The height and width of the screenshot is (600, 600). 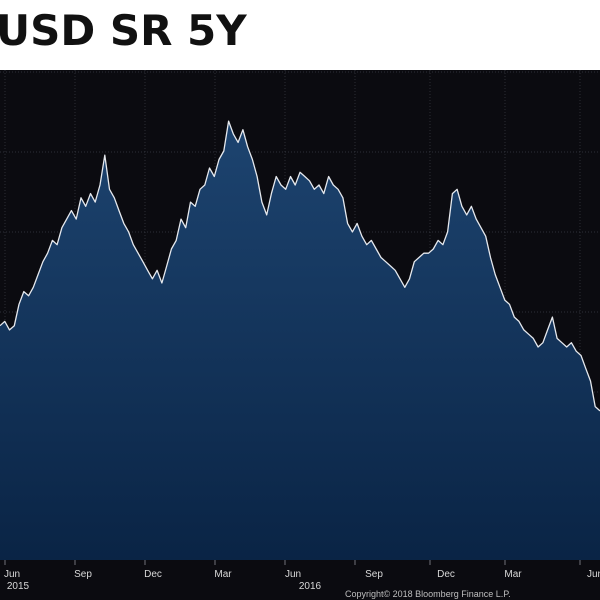 What do you see at coordinates (18, 586) in the screenshot?
I see `x-year-label: 2015` at bounding box center [18, 586].